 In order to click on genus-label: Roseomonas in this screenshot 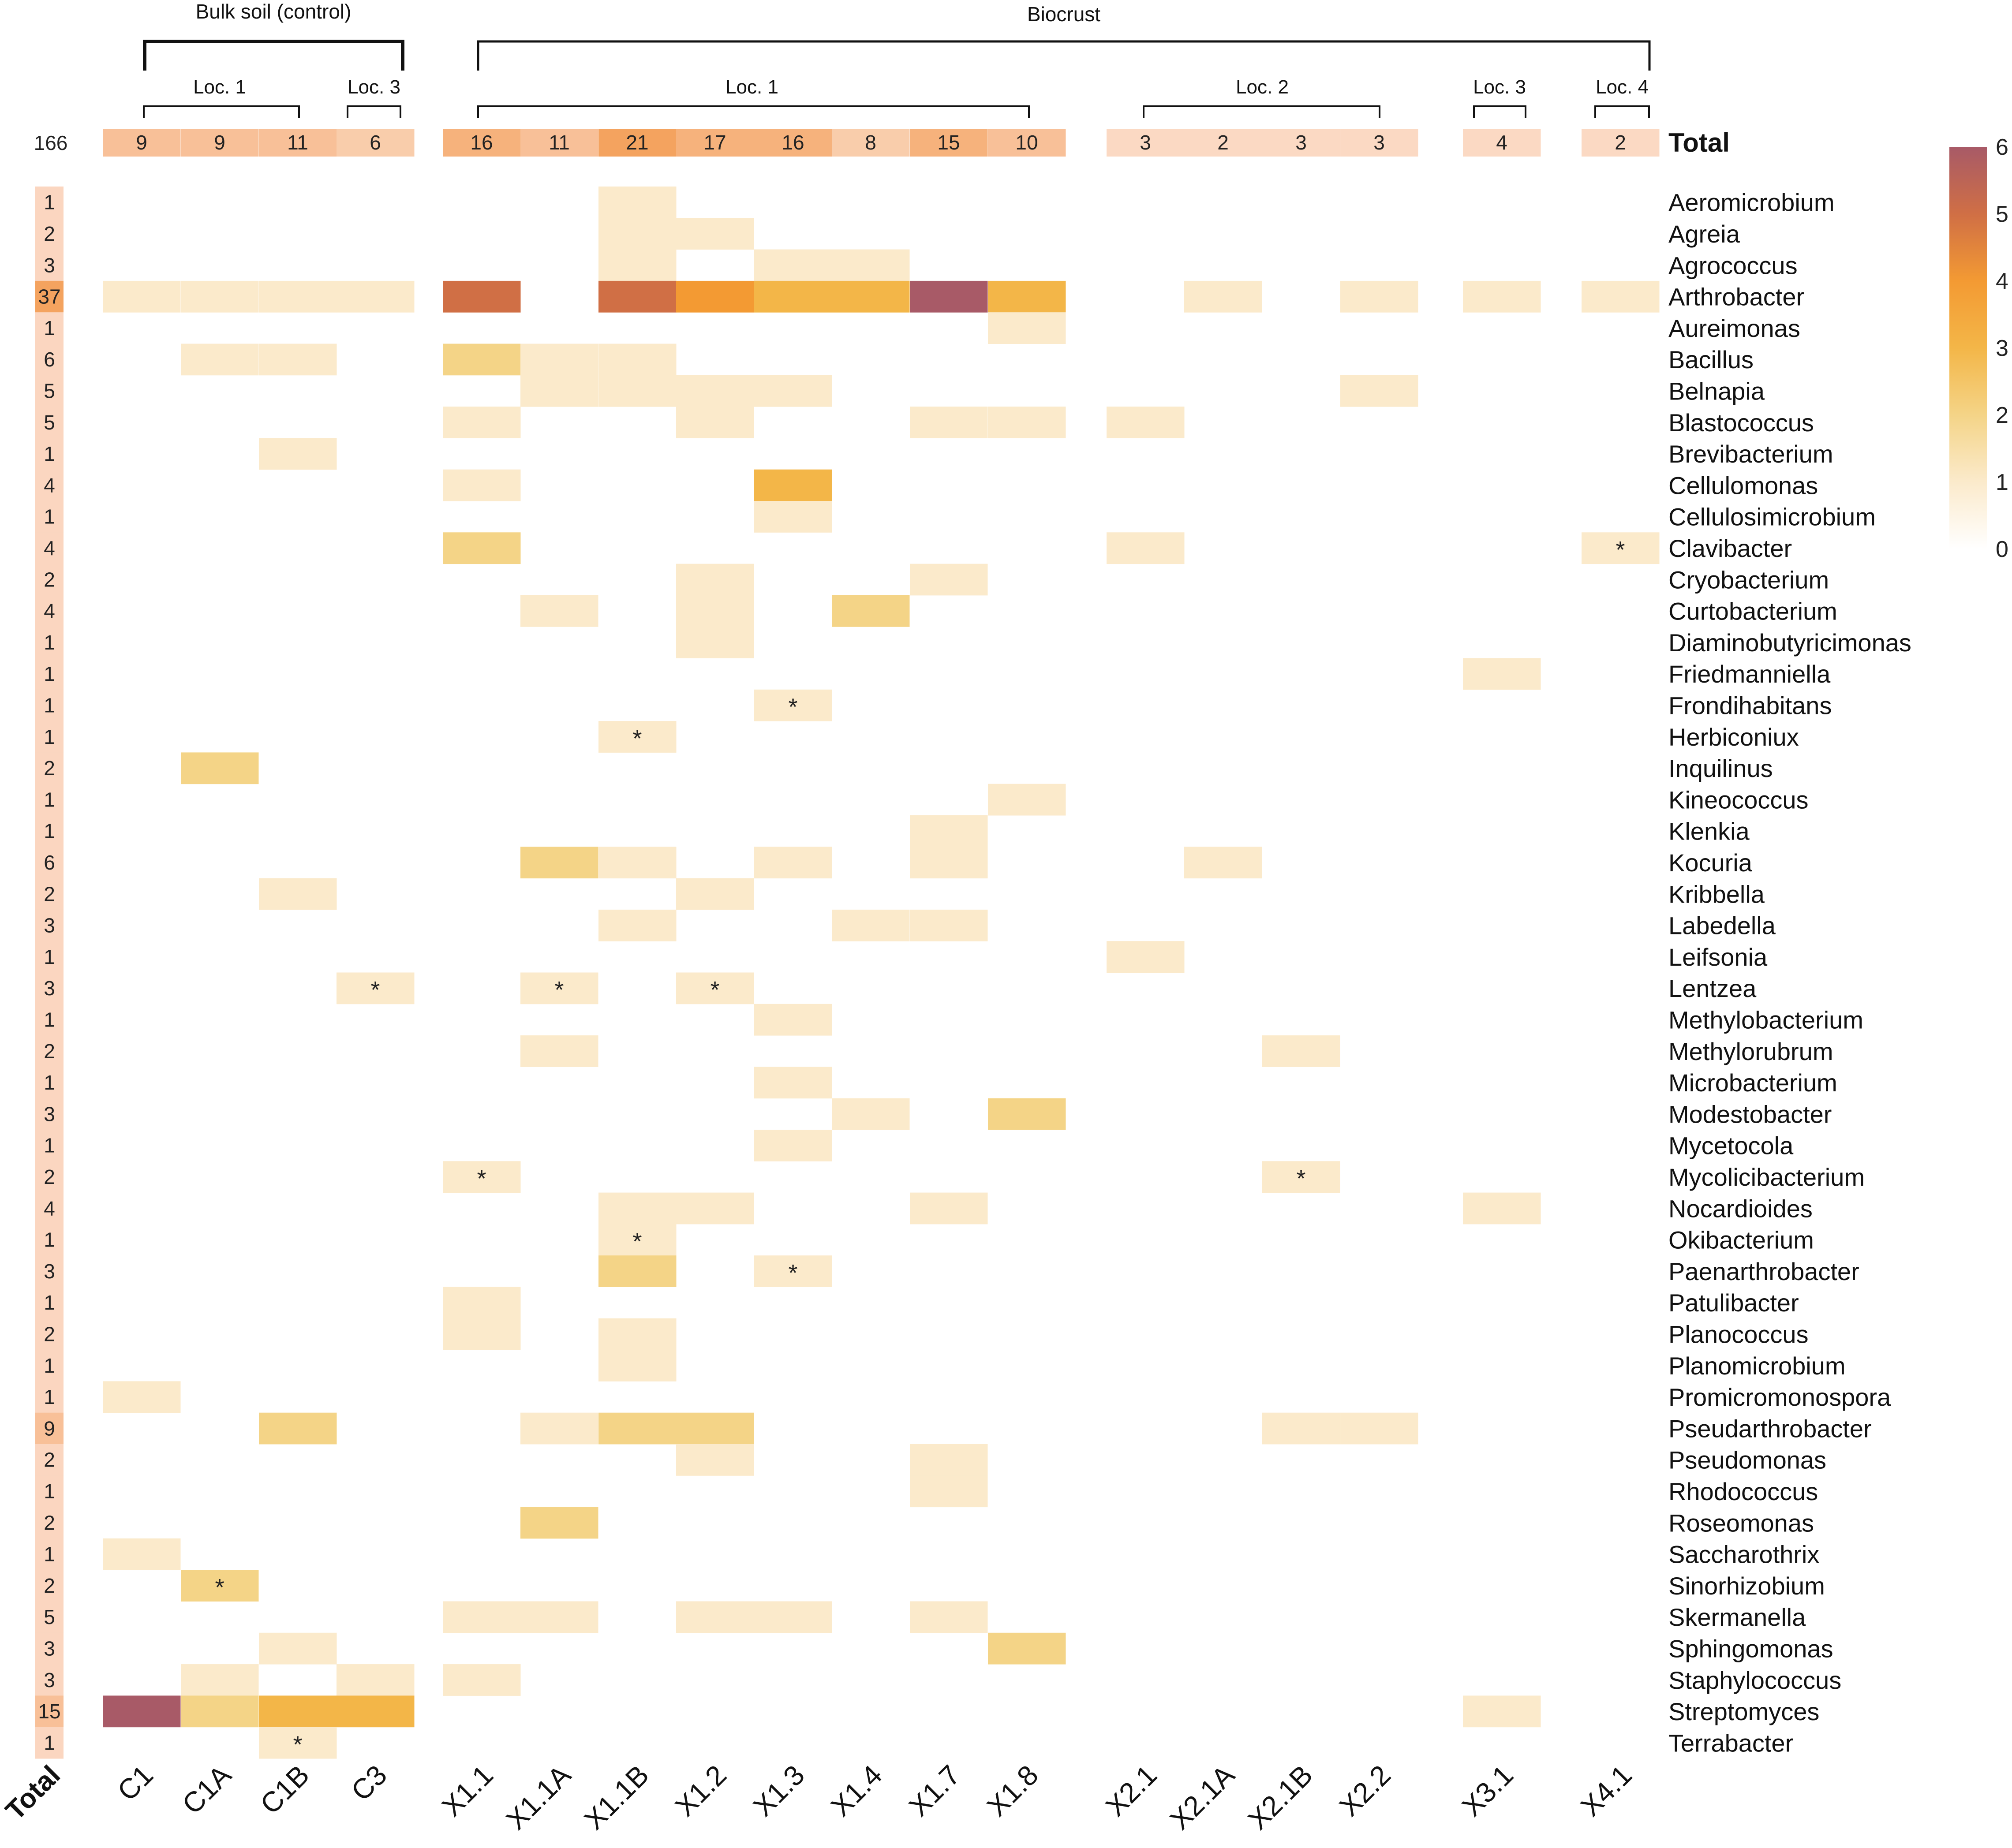, I will do `click(1741, 1523)`.